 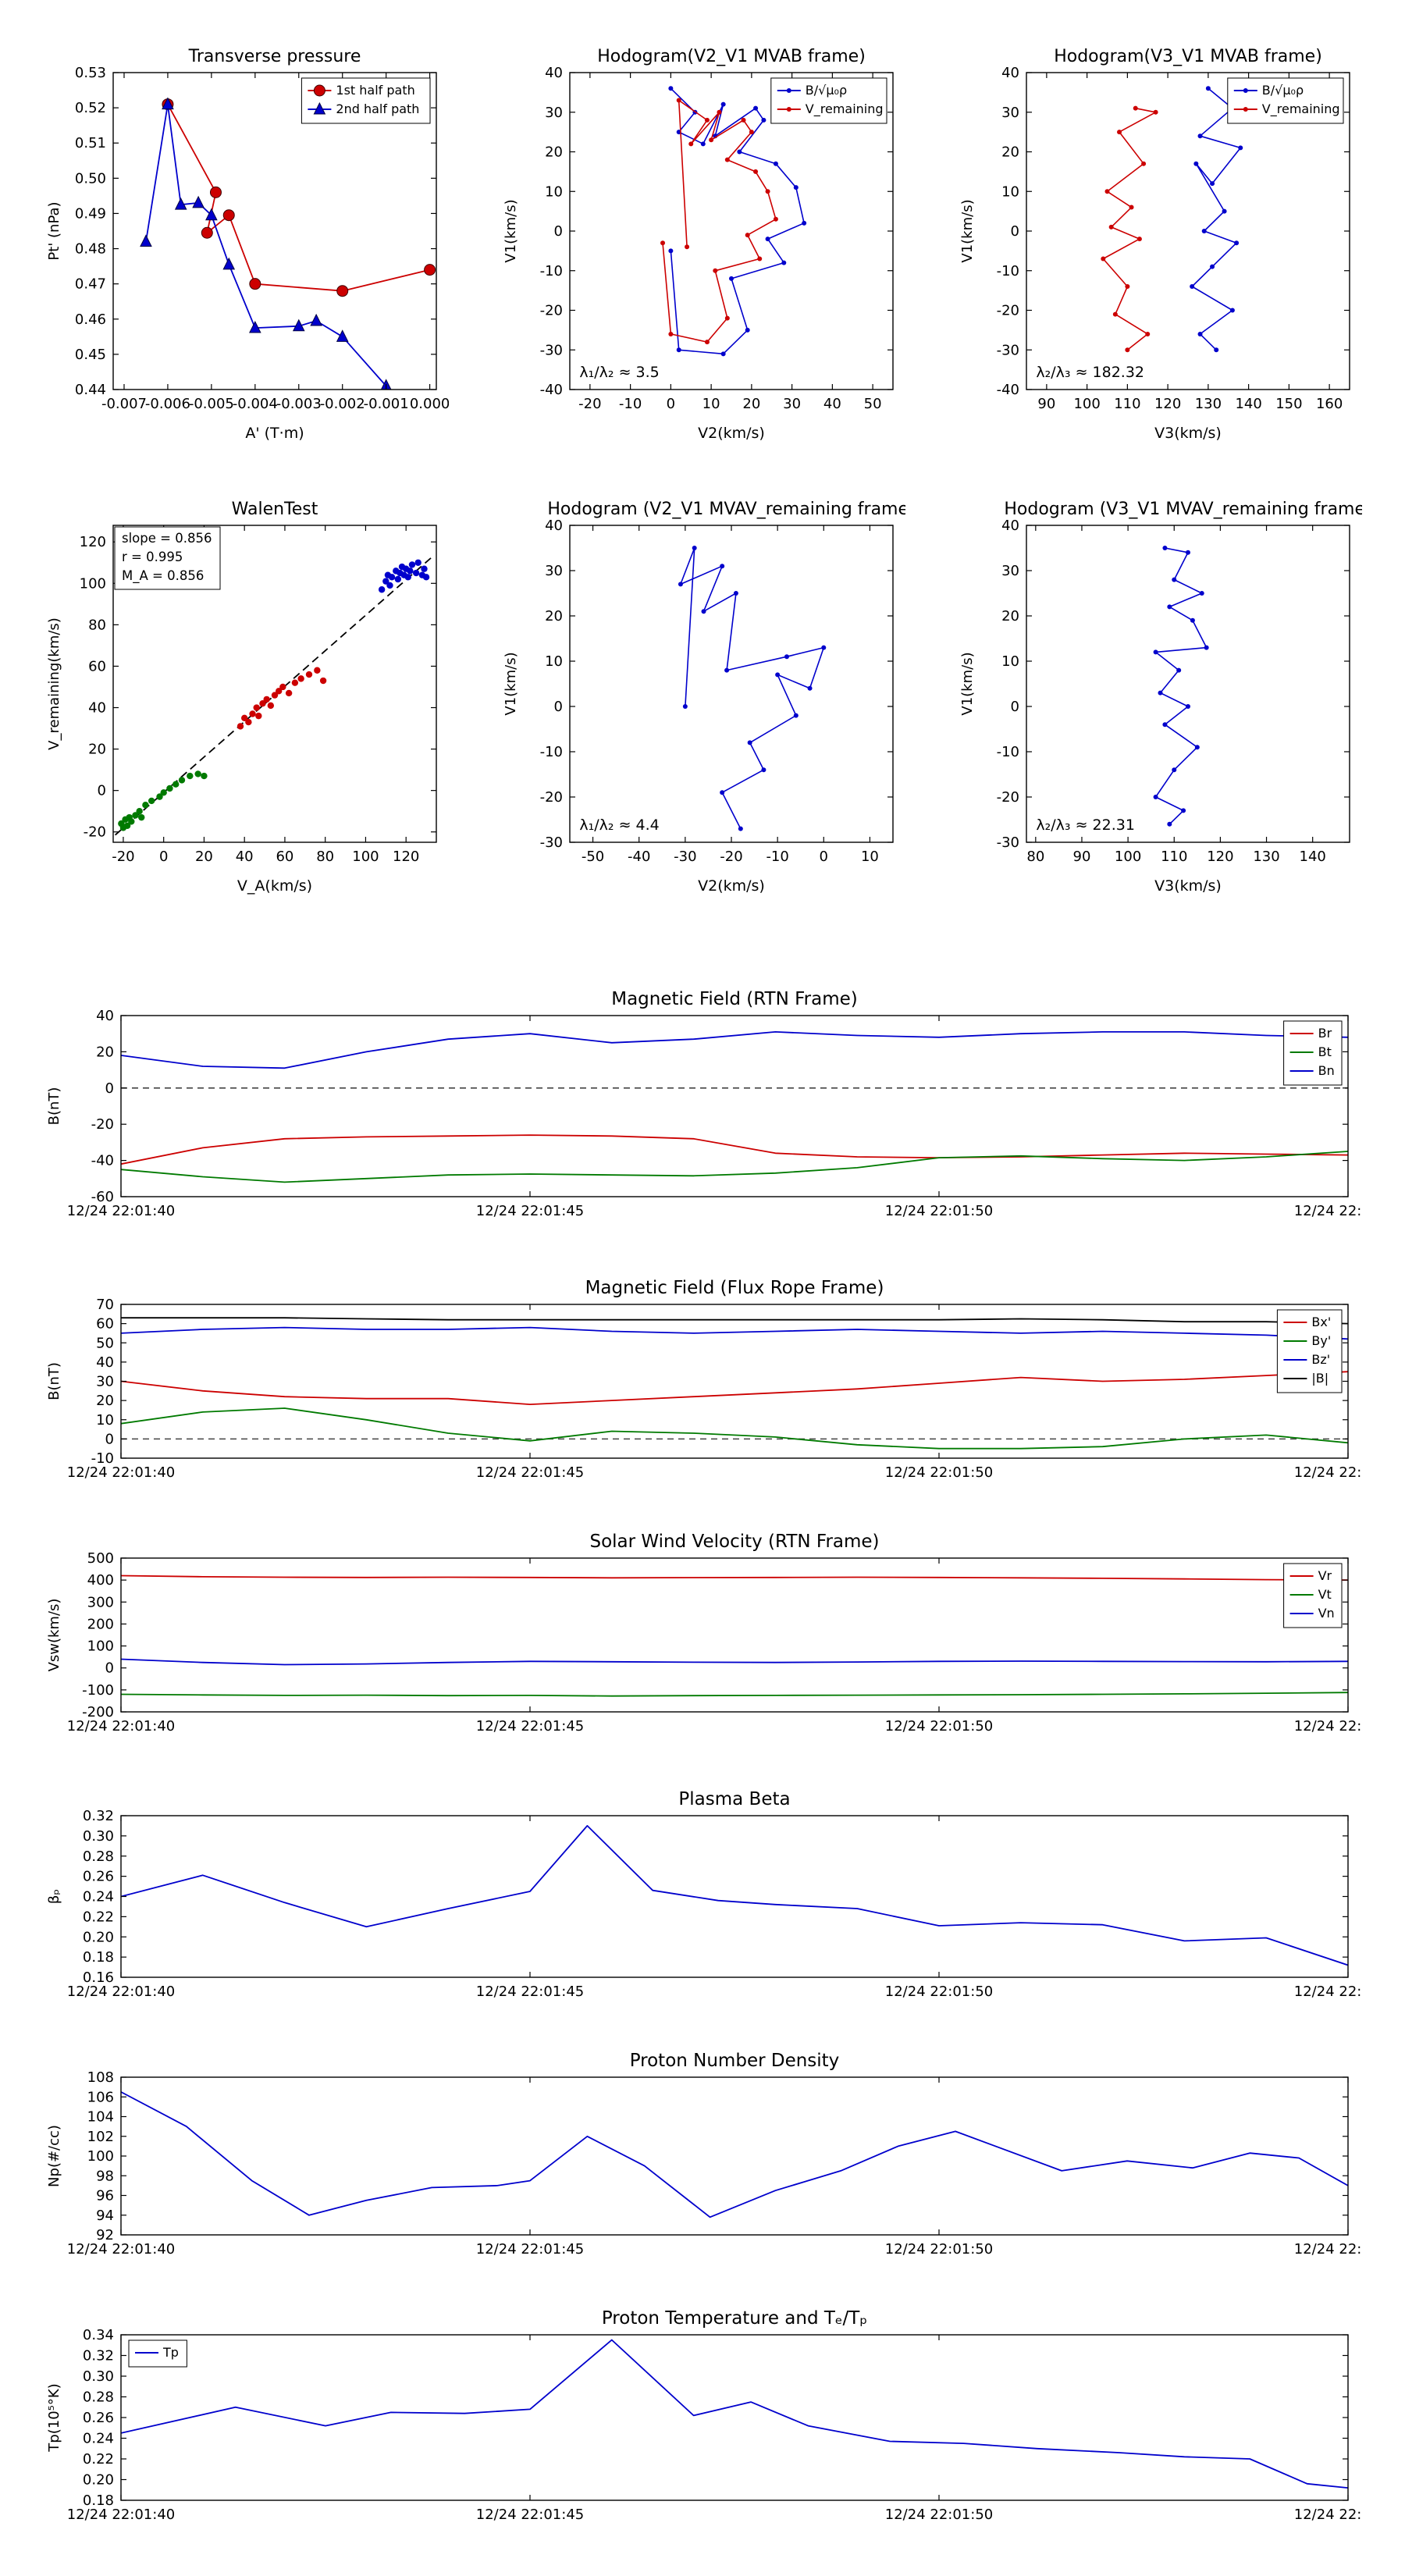 I want to click on svg-text: 100, so click(x=1128, y=857).